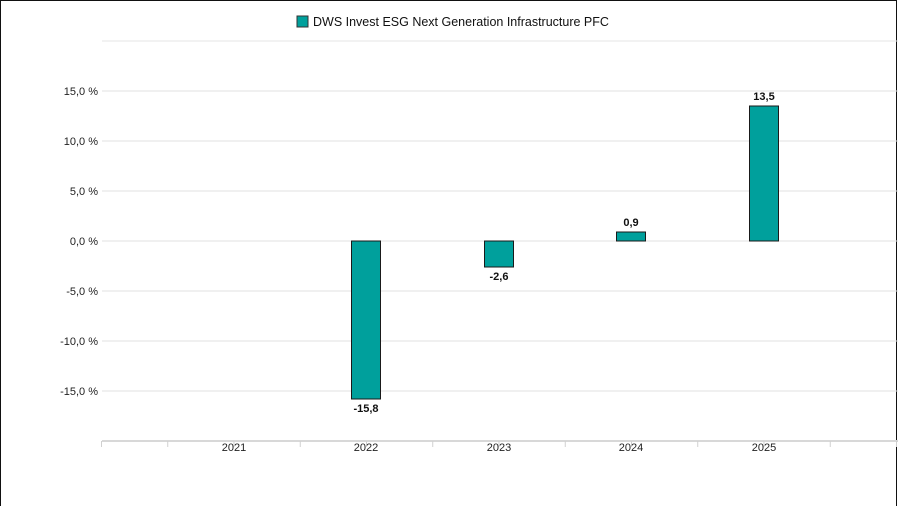 This screenshot has width=899, height=507. Describe the element at coordinates (764, 173) in the screenshot. I see `bar-2025` at that location.